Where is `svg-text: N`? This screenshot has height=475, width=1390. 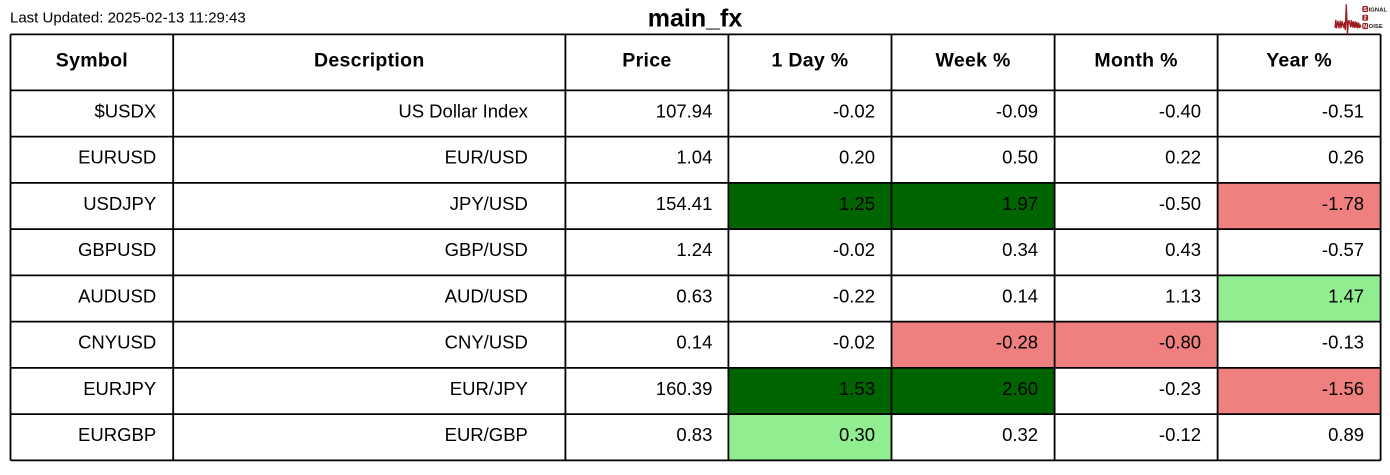
svg-text: N is located at coordinates (1365, 27).